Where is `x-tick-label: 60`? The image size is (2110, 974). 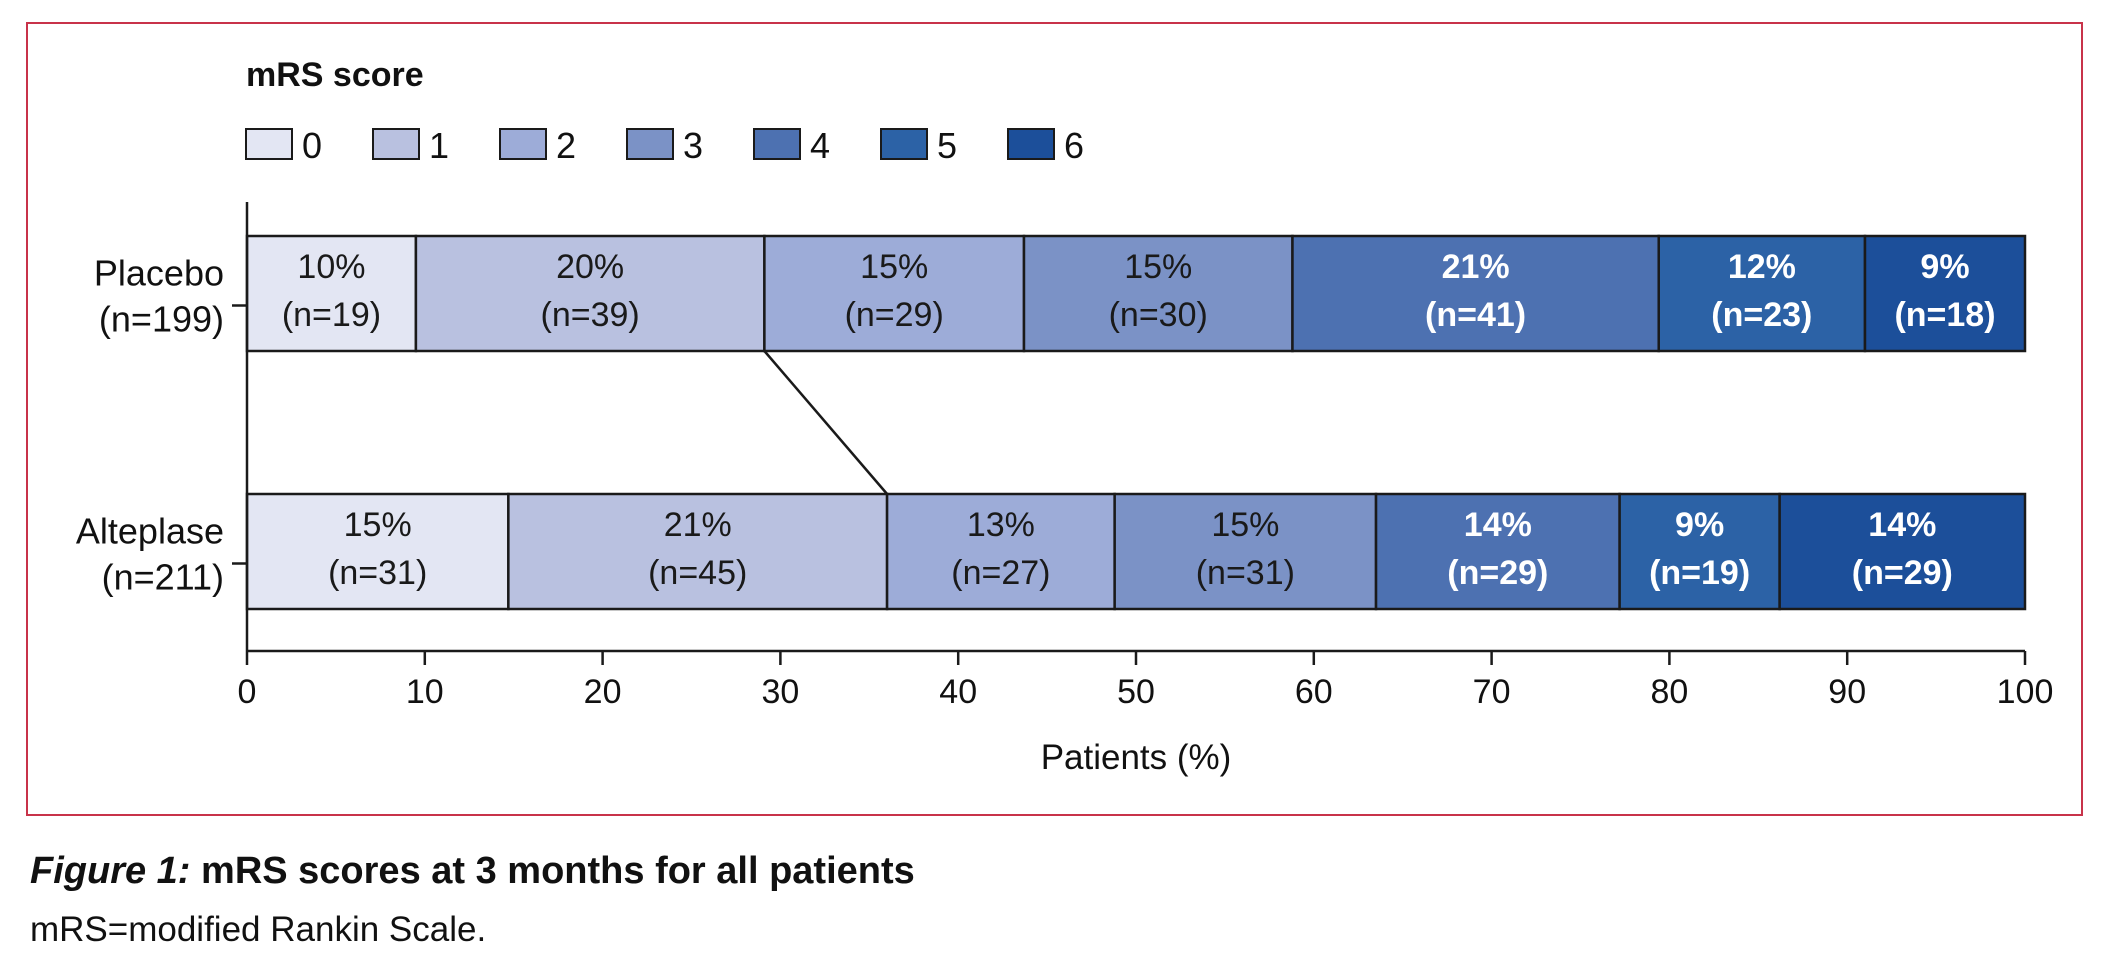
x-tick-label: 60 is located at coordinates (1314, 692).